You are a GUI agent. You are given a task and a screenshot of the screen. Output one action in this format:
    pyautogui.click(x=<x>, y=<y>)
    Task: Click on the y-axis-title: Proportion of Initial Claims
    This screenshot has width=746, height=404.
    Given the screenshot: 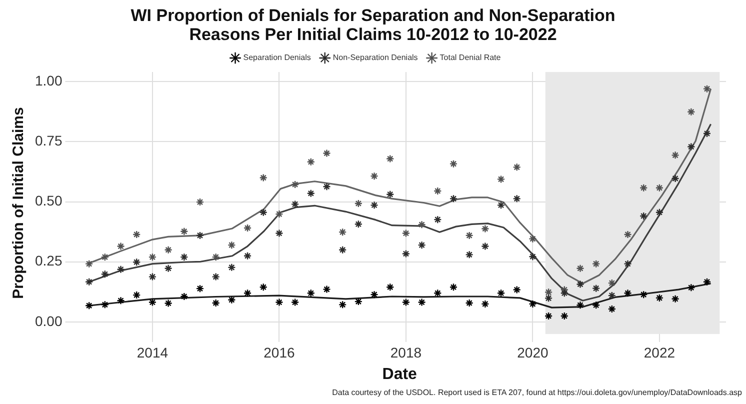 What is the action you would take?
    pyautogui.click(x=19, y=203)
    